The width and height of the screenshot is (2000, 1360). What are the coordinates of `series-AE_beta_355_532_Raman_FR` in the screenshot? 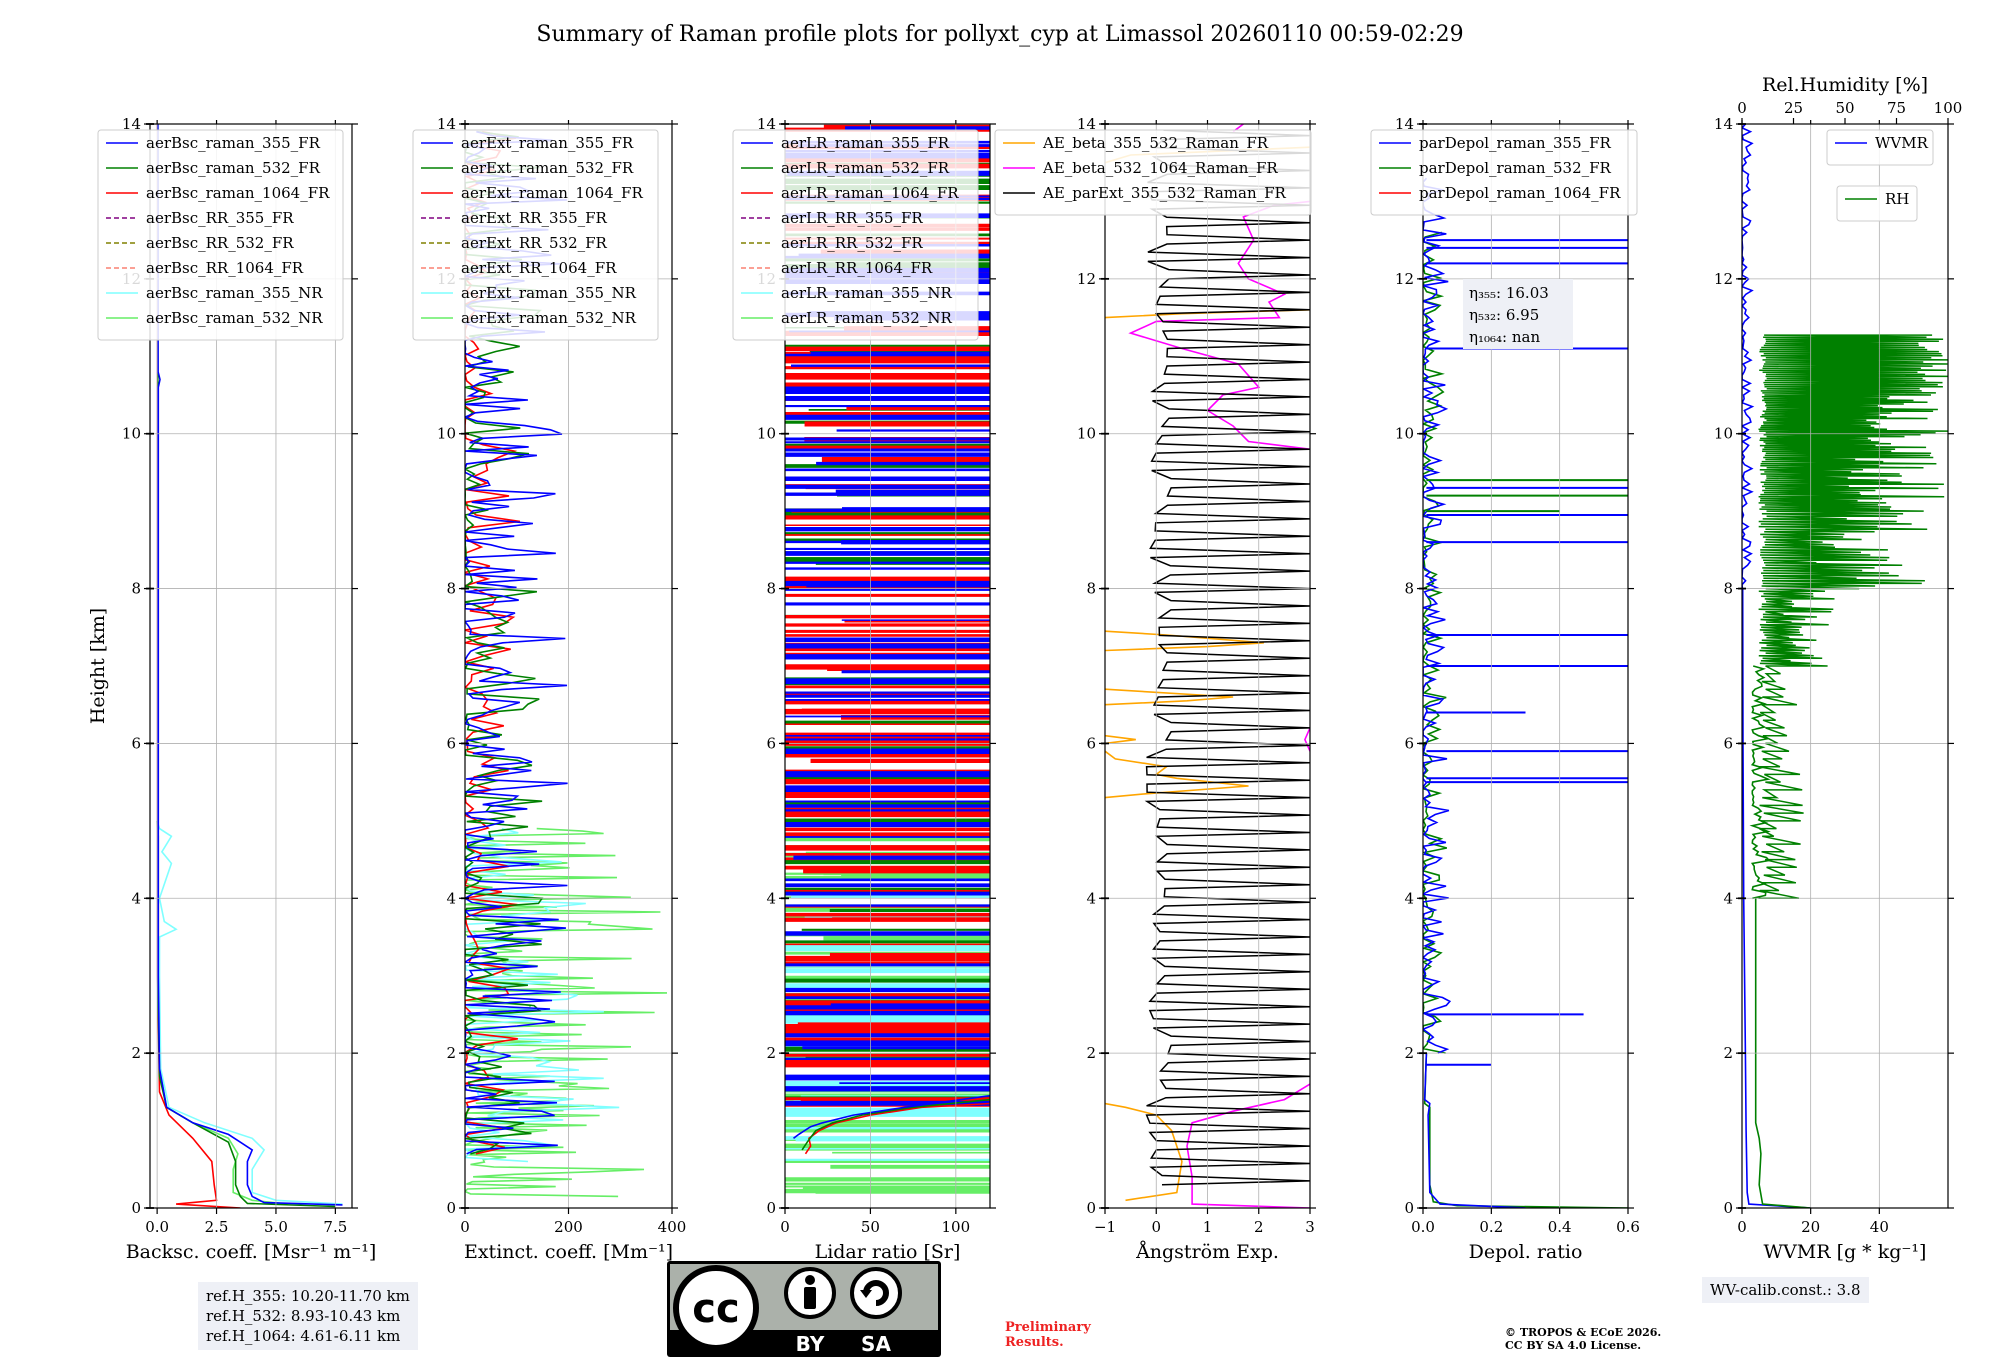 It's located at (1144, 1152).